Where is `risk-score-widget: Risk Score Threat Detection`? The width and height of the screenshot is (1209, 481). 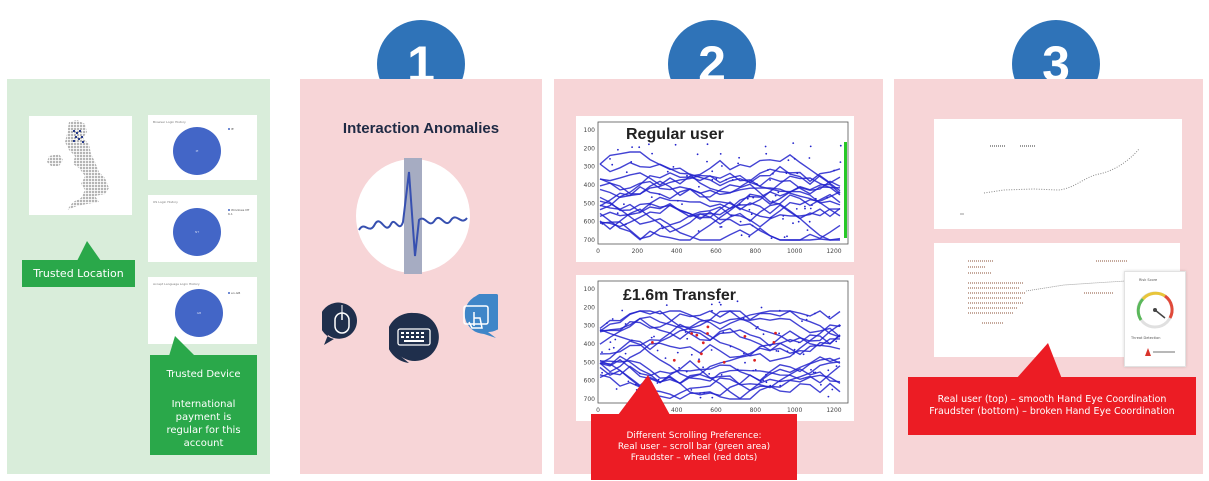 risk-score-widget: Risk Score Threat Detection is located at coordinates (1155, 319).